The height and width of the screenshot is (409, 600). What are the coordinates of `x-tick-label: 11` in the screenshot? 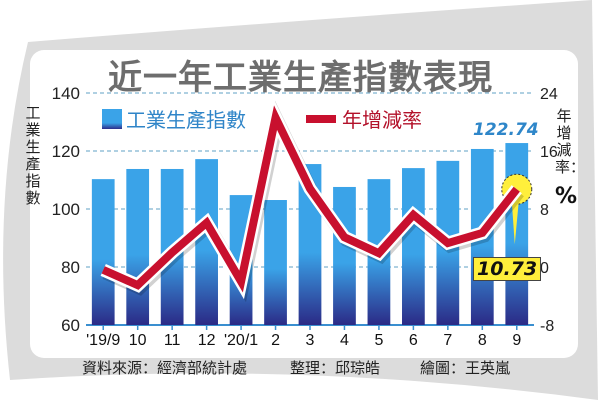 It's located at (172, 340).